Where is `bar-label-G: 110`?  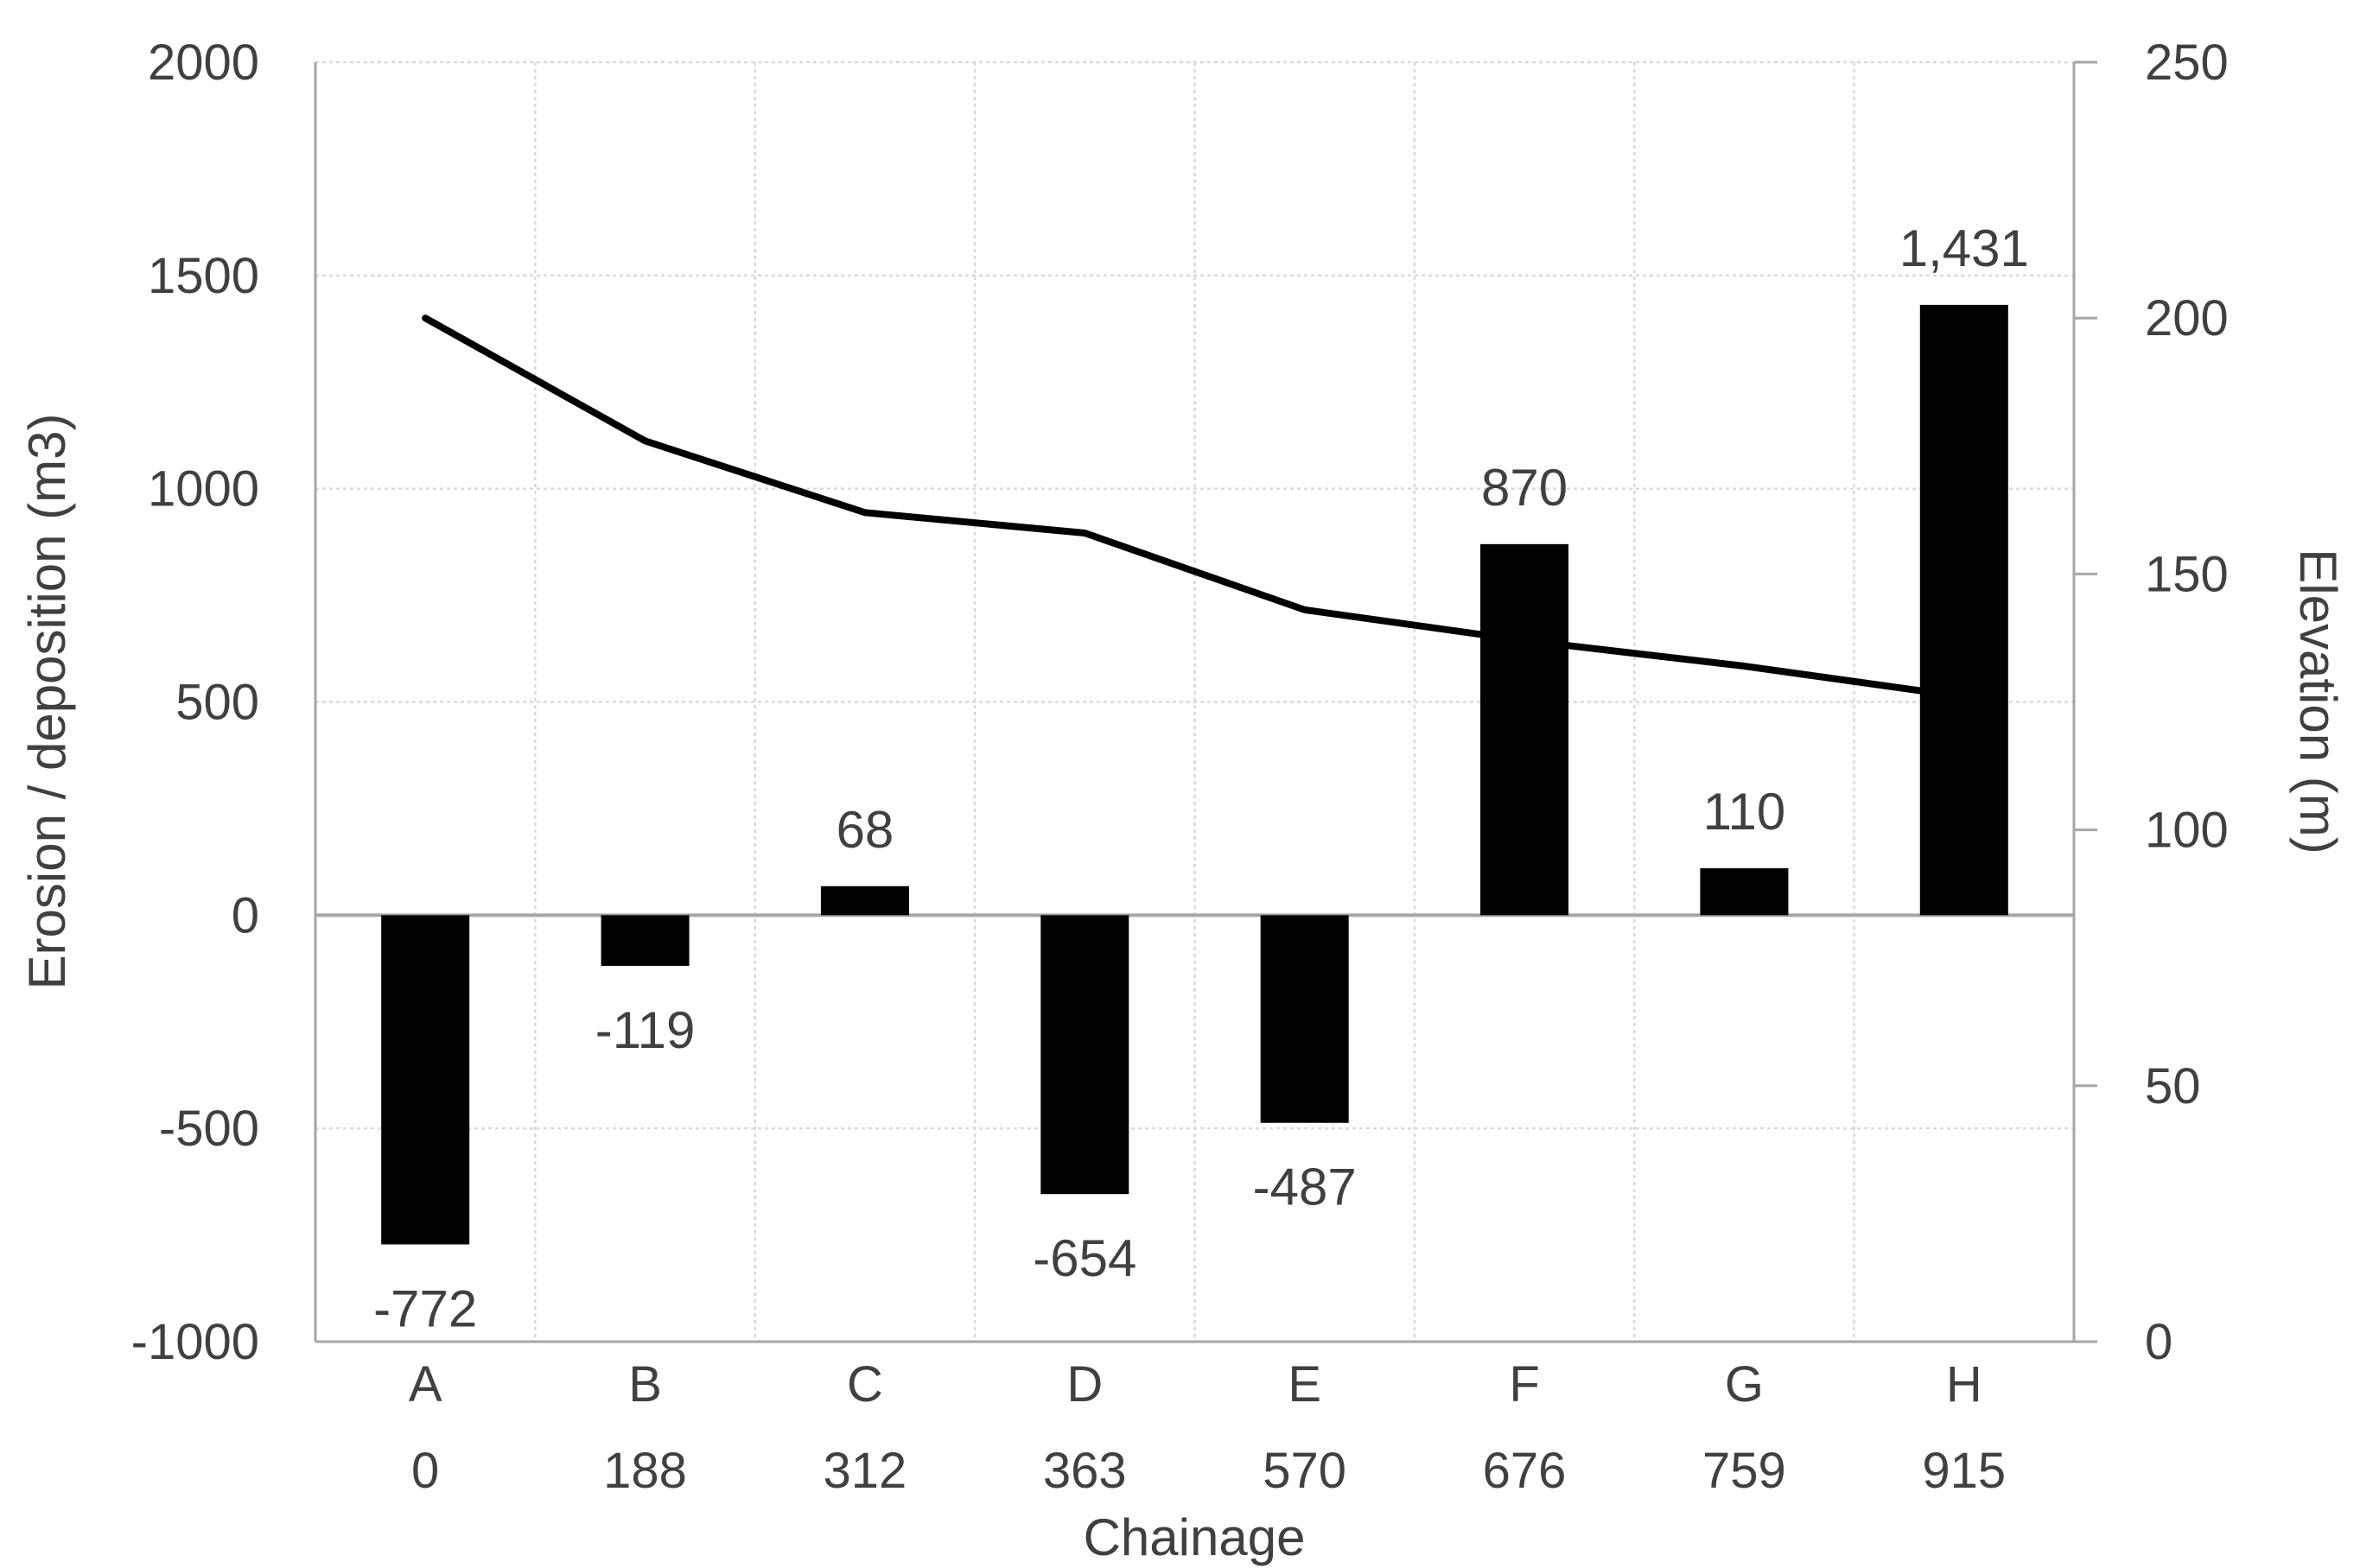 bar-label-G: 110 is located at coordinates (1745, 812).